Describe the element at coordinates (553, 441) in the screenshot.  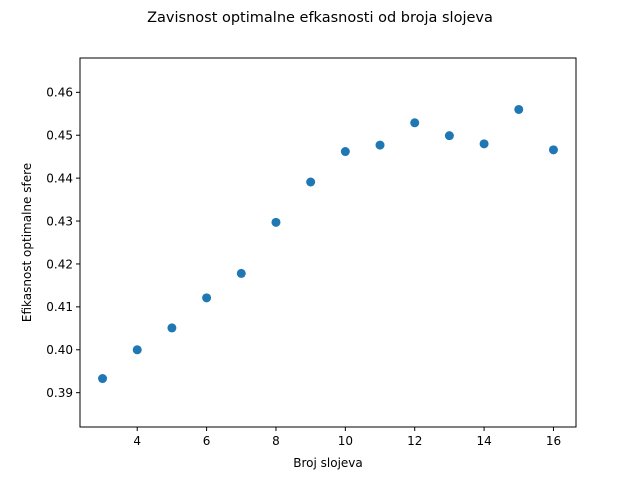
I see `x-tick-label: 16` at that location.